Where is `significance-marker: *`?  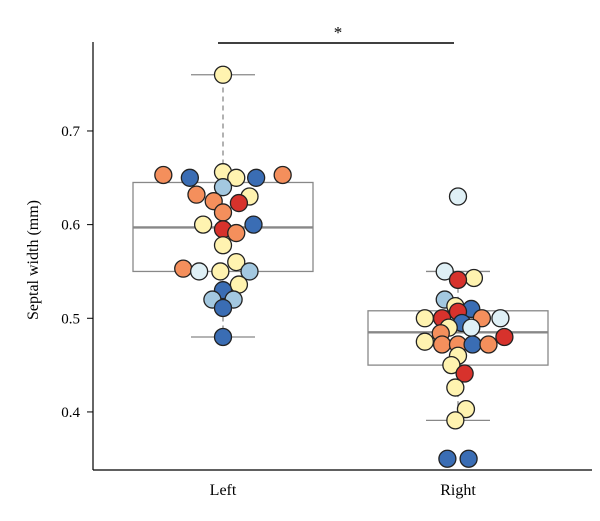 significance-marker: * is located at coordinates (336, 33).